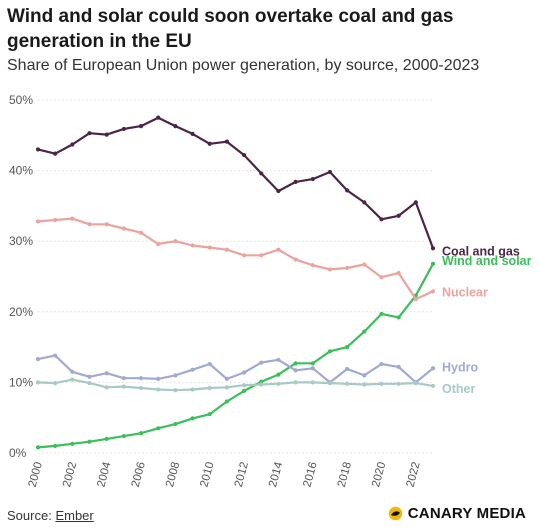 The height and width of the screenshot is (532, 540). Describe the element at coordinates (36, 475) in the screenshot. I see `x-tick-label: 2000` at that location.